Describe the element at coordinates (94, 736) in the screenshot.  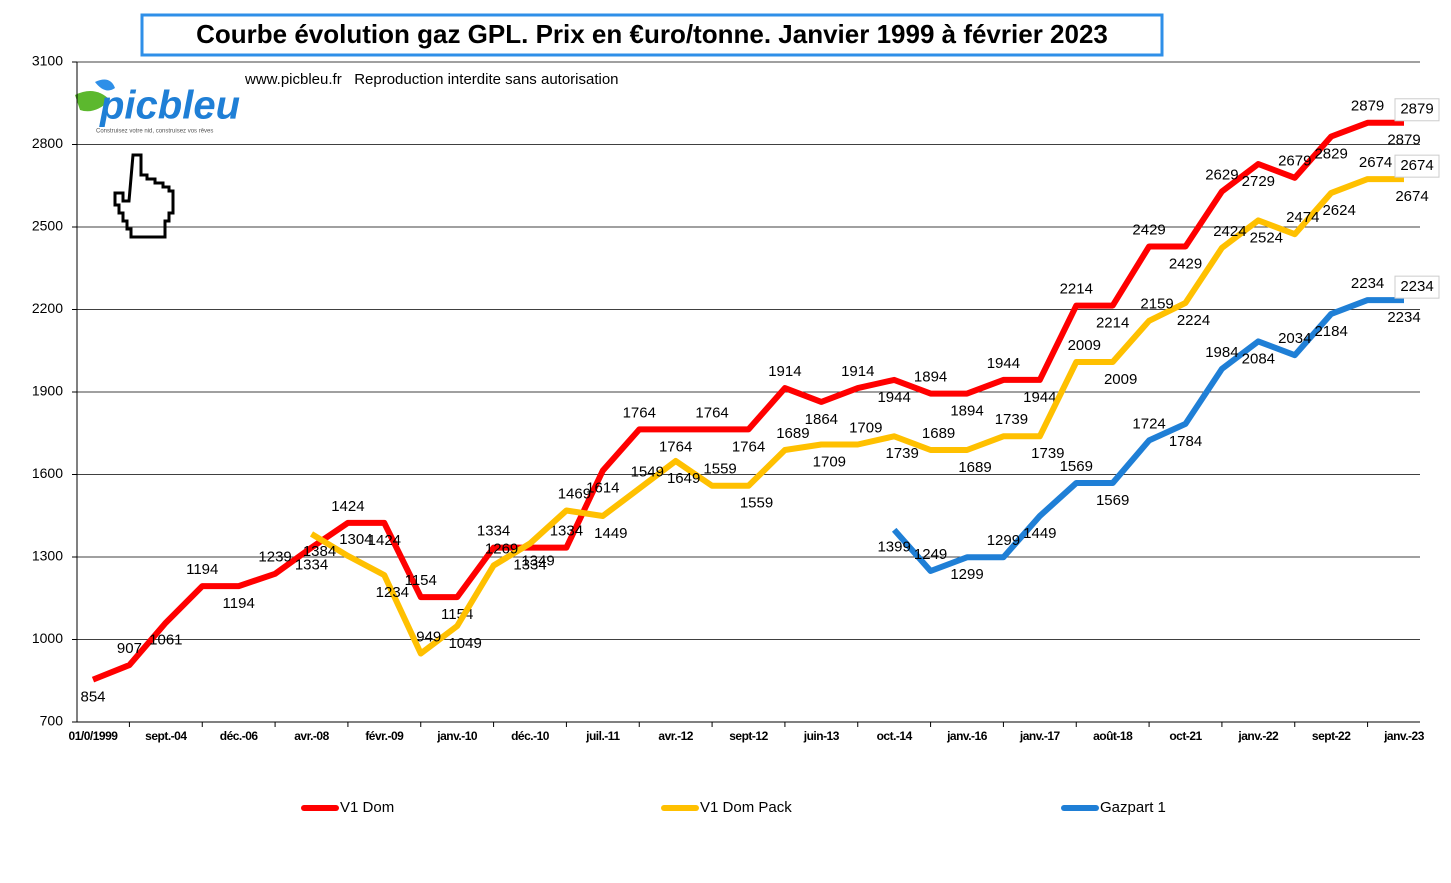
I see `x-tick-label: 01/0/1999` at that location.